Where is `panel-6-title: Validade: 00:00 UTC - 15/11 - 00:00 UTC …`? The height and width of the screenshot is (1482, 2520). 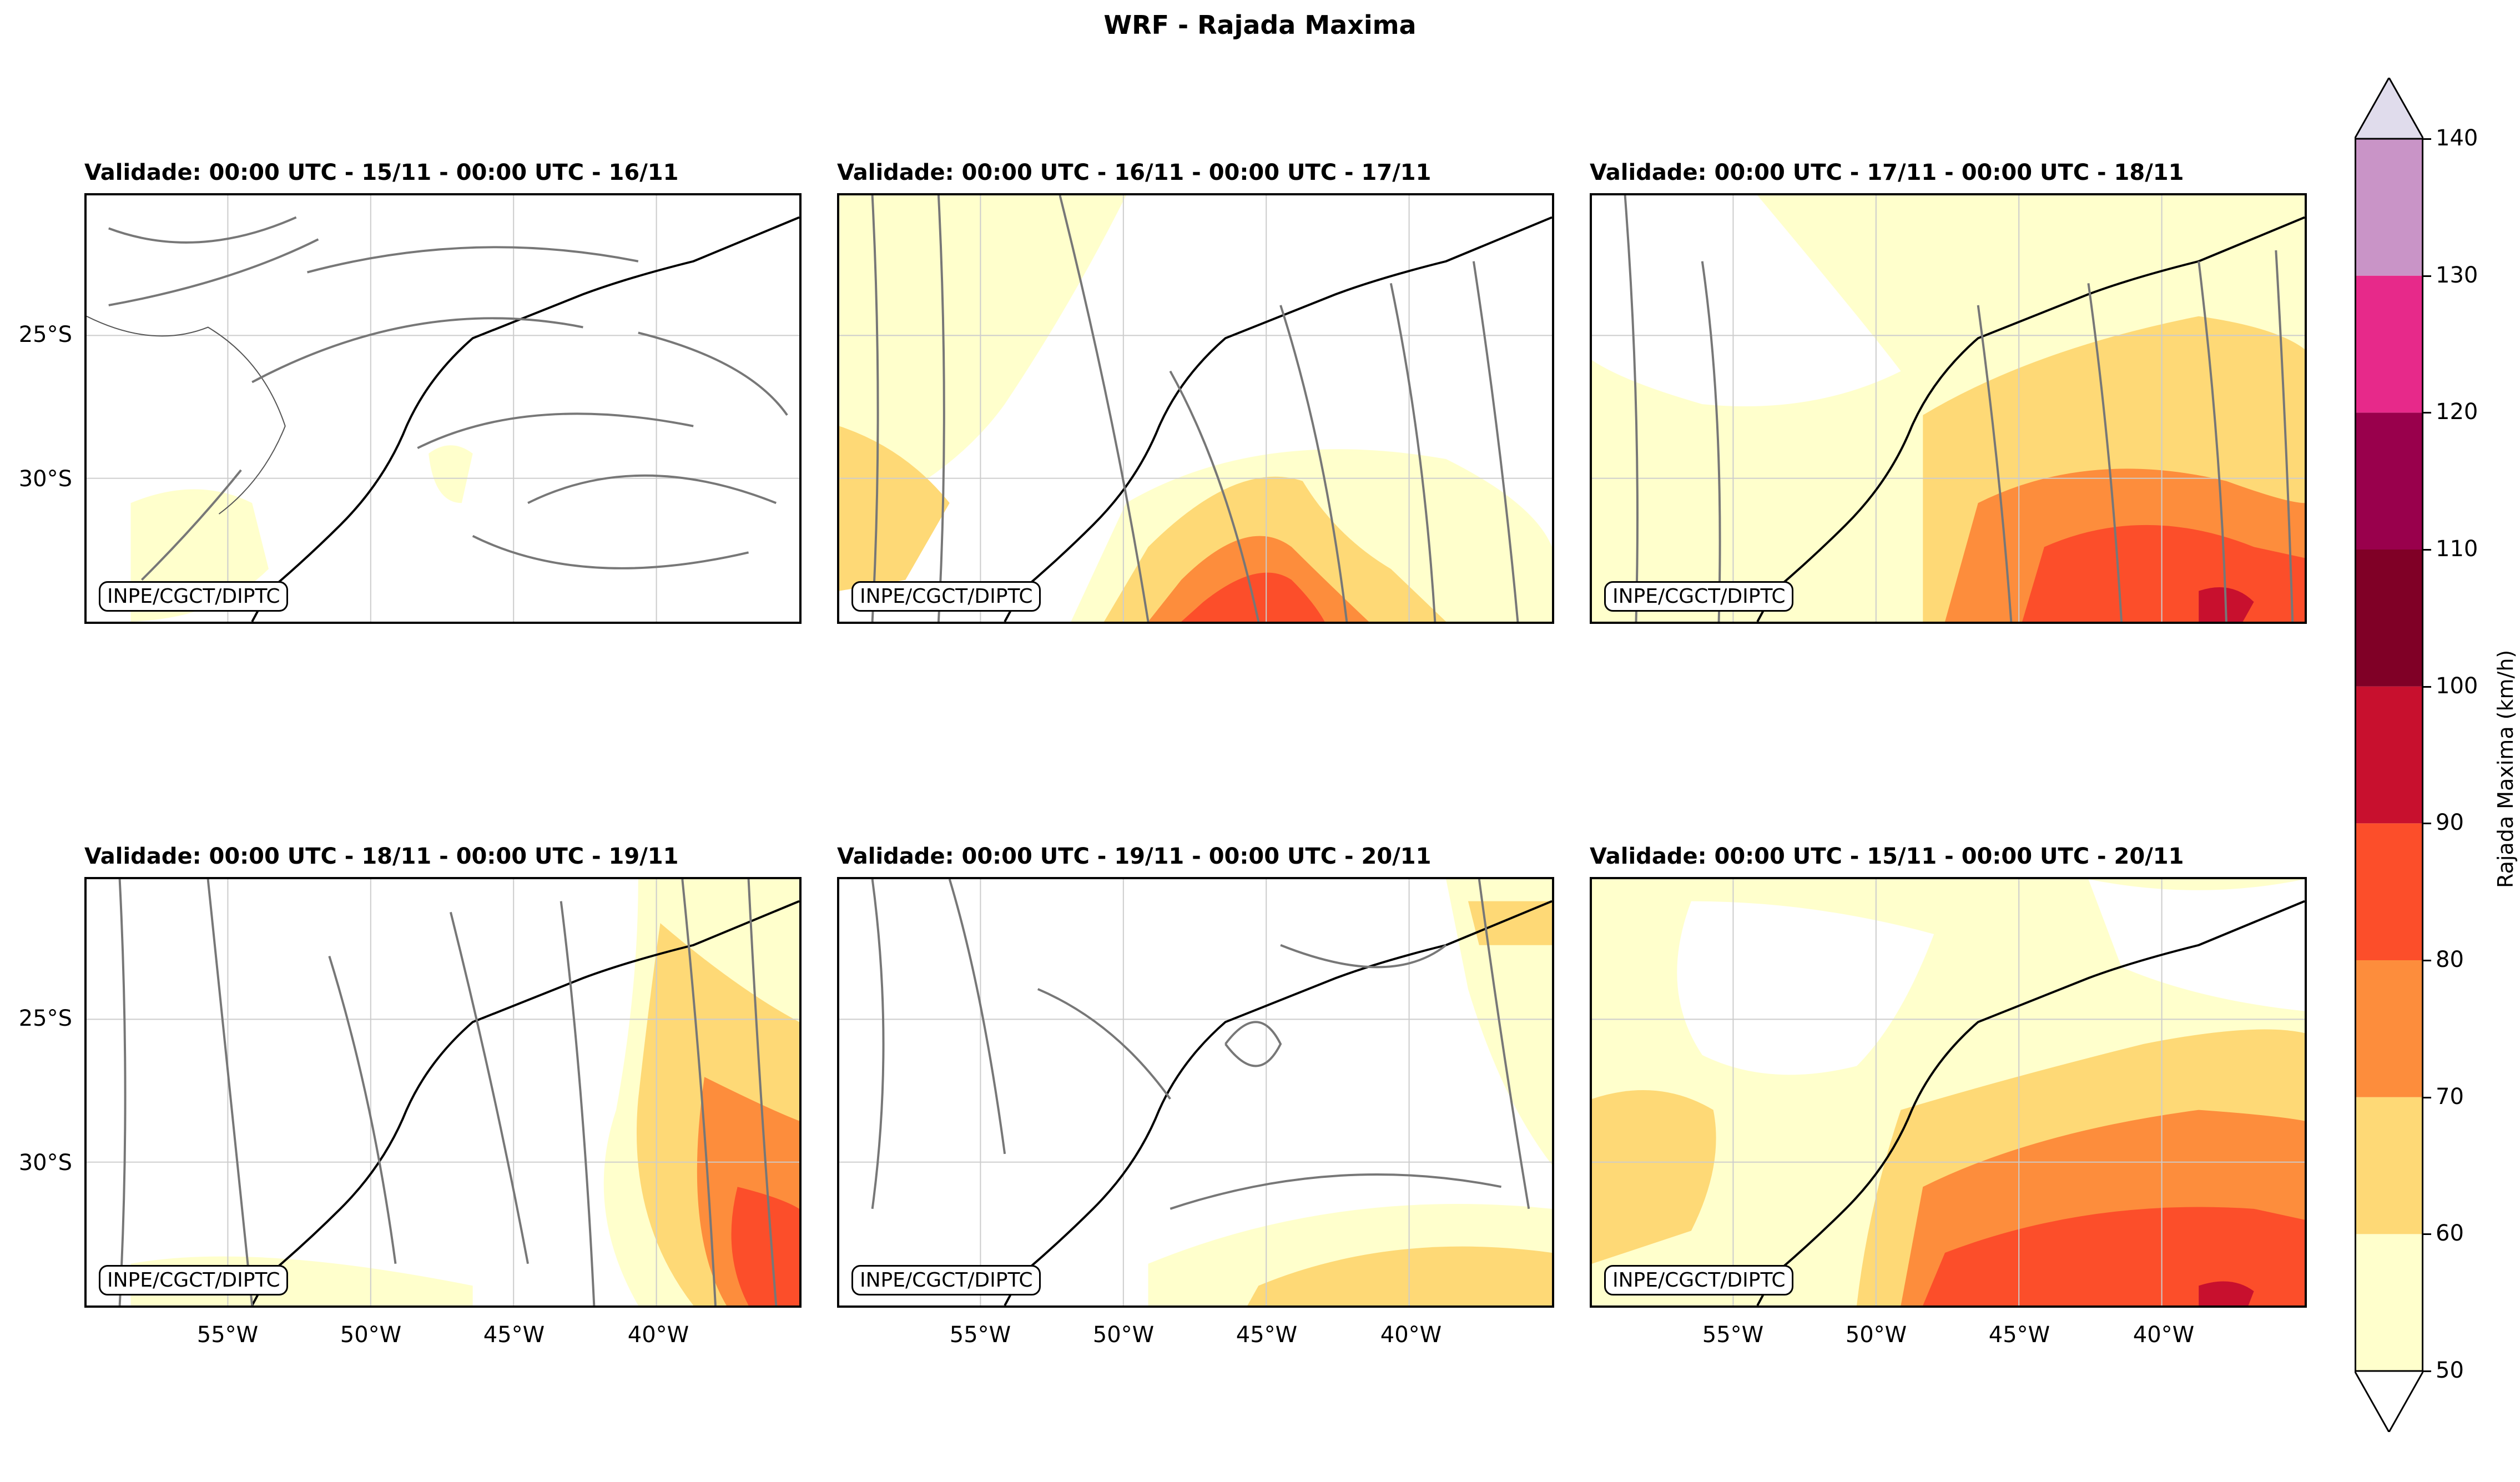 panel-6-title: Validade: 00:00 UTC - 15/11 - 00:00 UTC … is located at coordinates (1887, 856).